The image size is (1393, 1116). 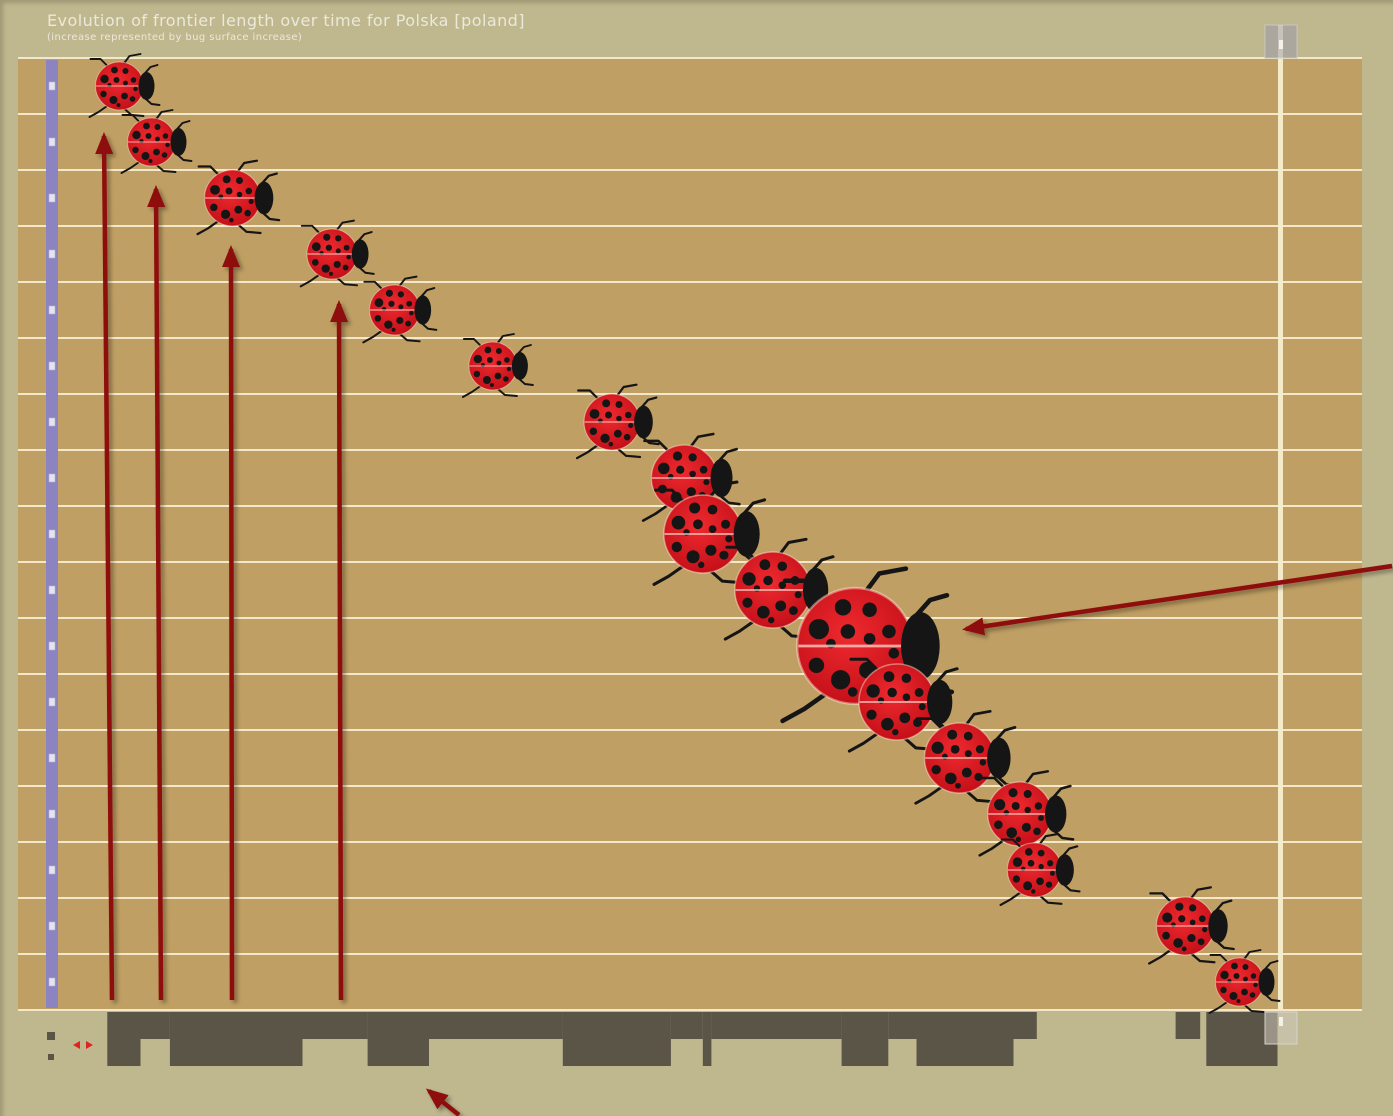 I want to click on timeline-marker-lower, so click(x=51, y=1057).